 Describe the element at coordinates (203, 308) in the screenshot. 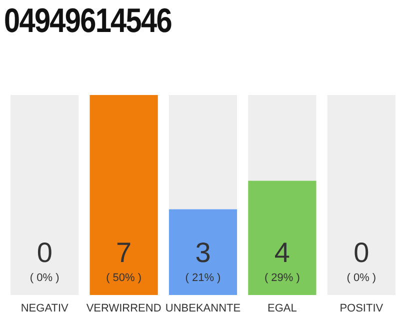

I see `x-tick-label: UNBEKANNTE` at that location.